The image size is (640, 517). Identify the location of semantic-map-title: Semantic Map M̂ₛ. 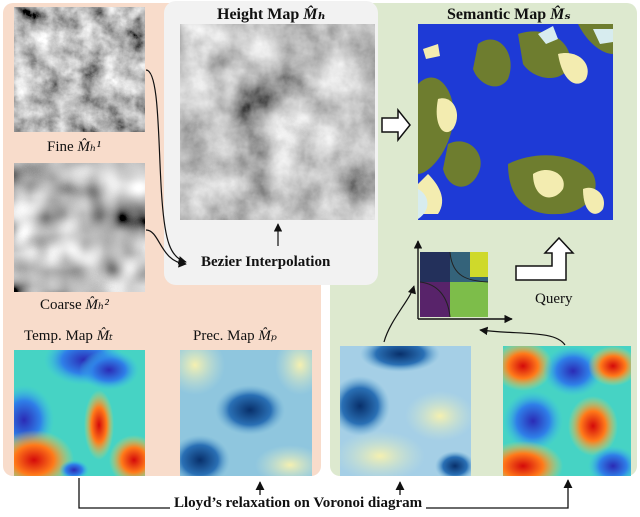
(509, 14).